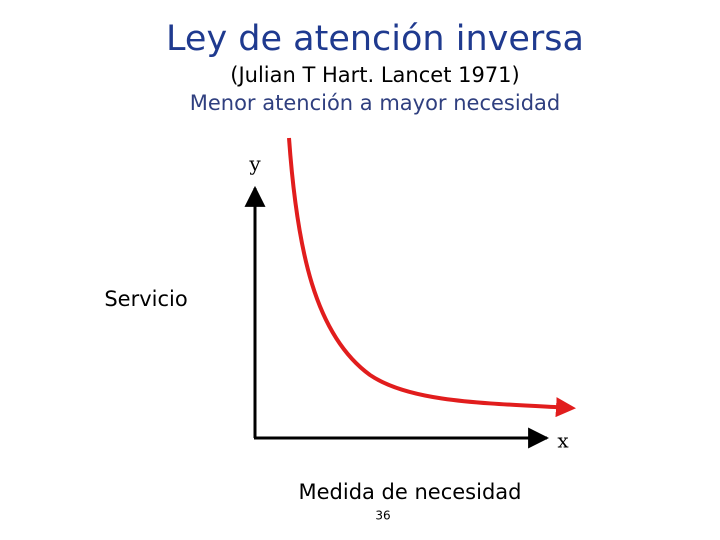 This screenshot has width=720, height=540. I want to click on subtitle: (Julian T Hart. Lancet 1971), so click(375, 75).